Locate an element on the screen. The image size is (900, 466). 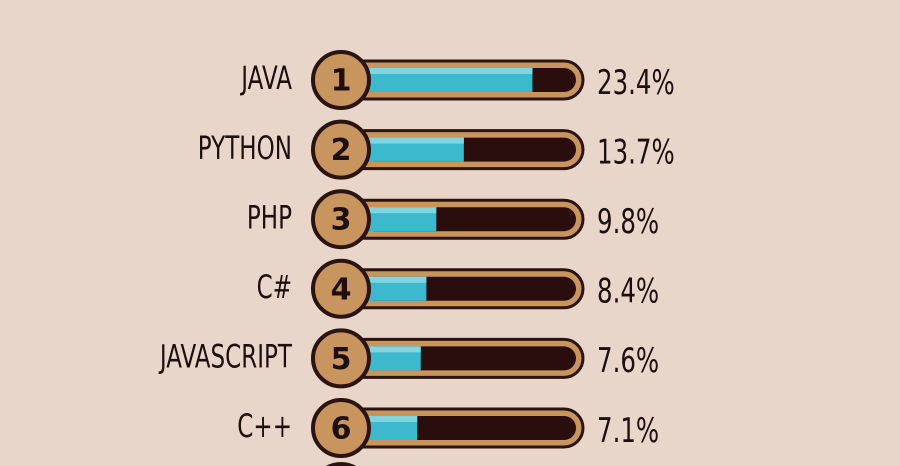
value-label: 13.7% is located at coordinates (636, 151).